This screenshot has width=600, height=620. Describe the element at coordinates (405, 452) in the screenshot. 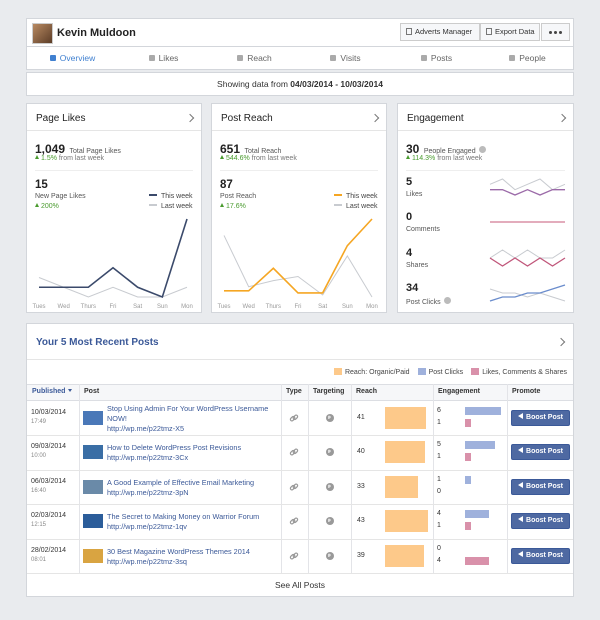

I see `reach-bar` at that location.